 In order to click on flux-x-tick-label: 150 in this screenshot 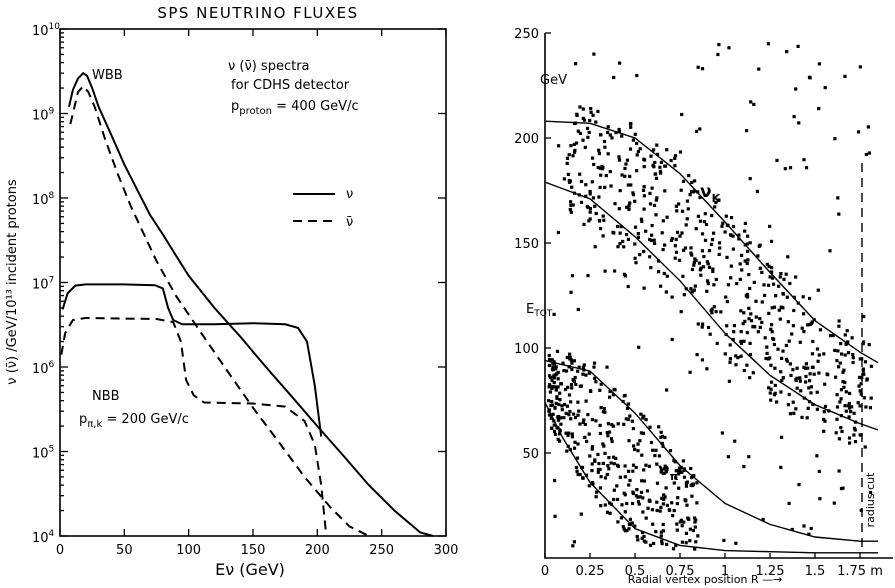, I will do `click(253, 550)`.